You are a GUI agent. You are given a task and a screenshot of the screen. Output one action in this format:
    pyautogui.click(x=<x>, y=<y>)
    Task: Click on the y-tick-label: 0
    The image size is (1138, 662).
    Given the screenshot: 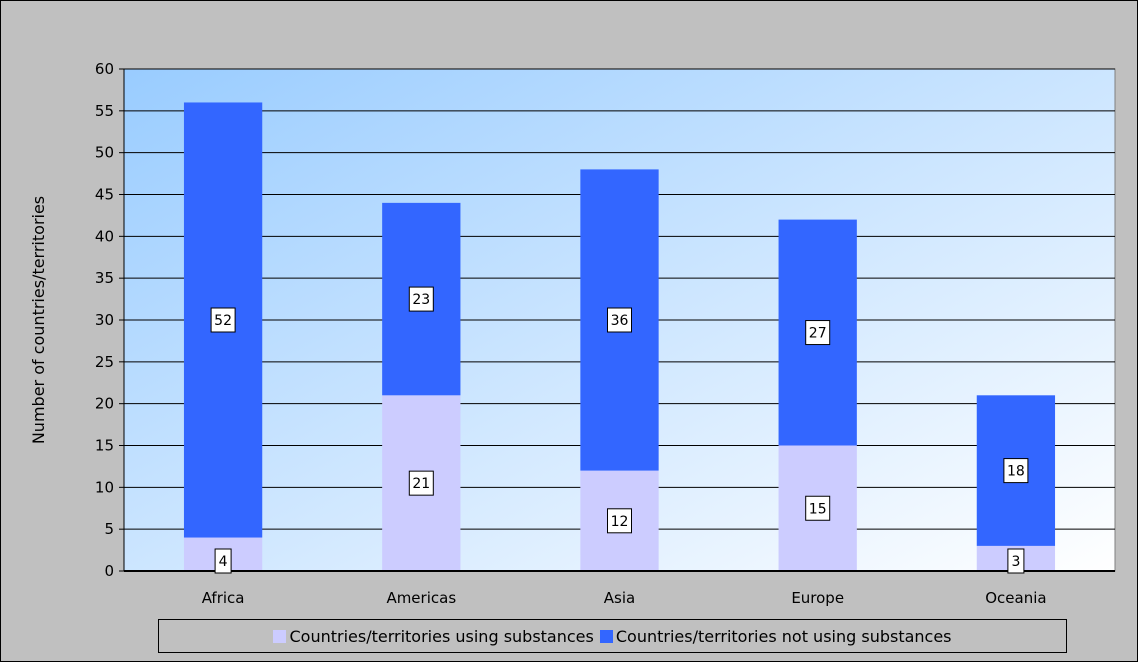 What is the action you would take?
    pyautogui.click(x=109, y=571)
    